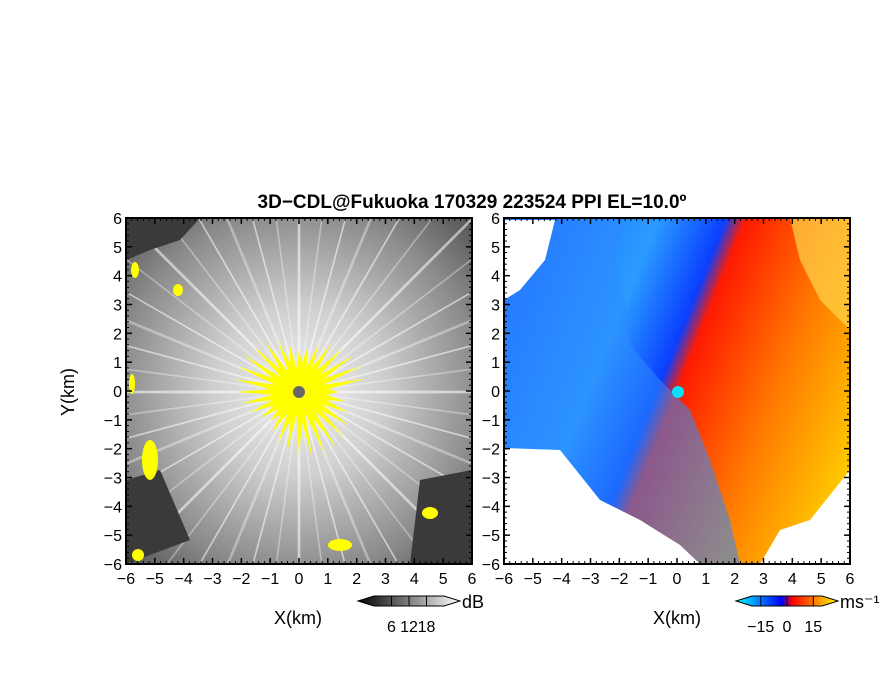  What do you see at coordinates (427, 627) in the screenshot?
I see `reflectivity-colorbar-tick-label: 18` at bounding box center [427, 627].